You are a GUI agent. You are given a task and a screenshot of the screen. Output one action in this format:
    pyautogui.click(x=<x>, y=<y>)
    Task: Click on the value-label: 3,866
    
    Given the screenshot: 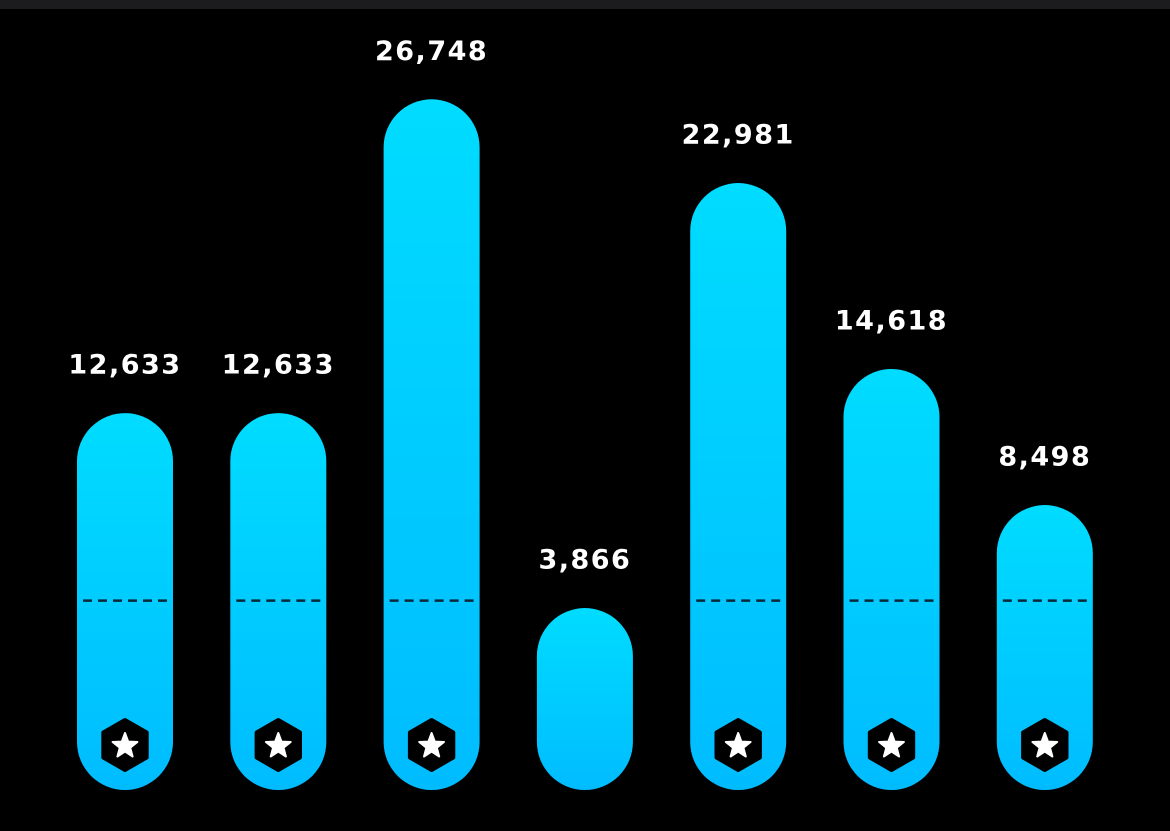 What is the action you would take?
    pyautogui.click(x=584, y=560)
    